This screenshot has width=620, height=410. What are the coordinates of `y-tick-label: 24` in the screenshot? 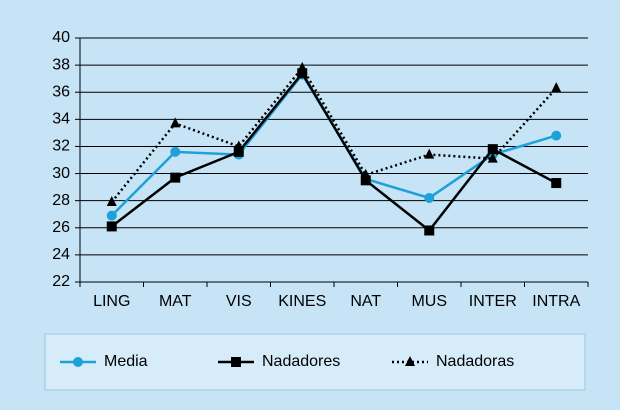 It's located at (61, 254).